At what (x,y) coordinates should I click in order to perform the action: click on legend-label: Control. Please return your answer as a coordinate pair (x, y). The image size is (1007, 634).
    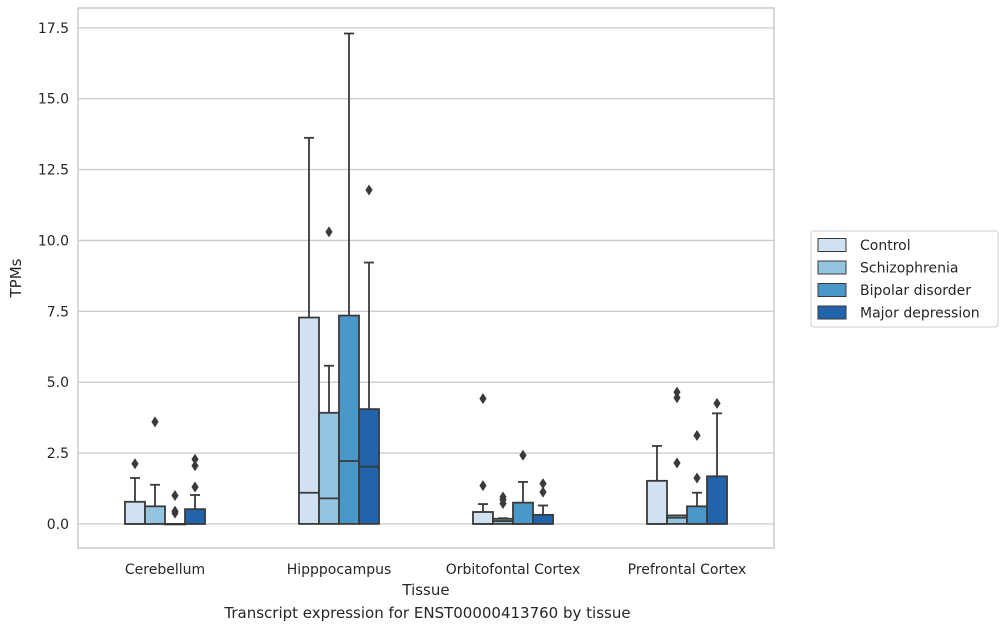
    Looking at the image, I should click on (885, 246).